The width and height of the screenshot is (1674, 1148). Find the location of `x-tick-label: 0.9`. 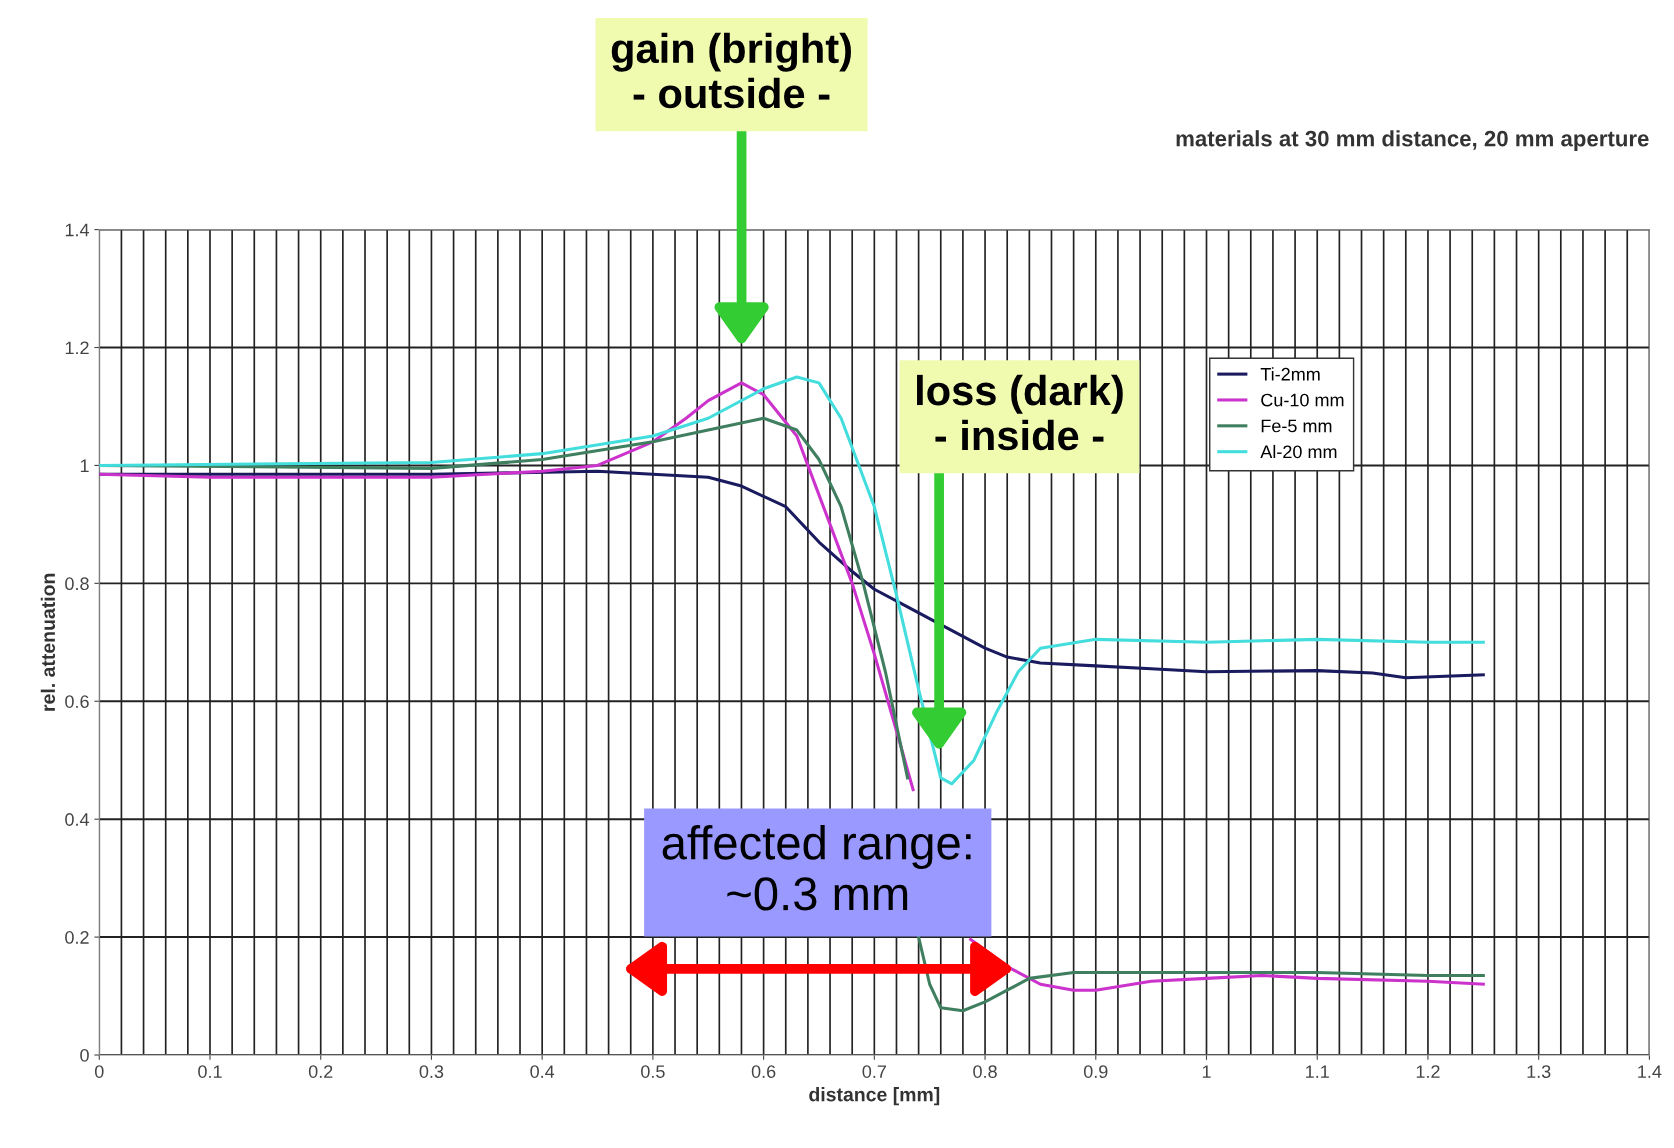

x-tick-label: 0.9 is located at coordinates (1095, 1071).